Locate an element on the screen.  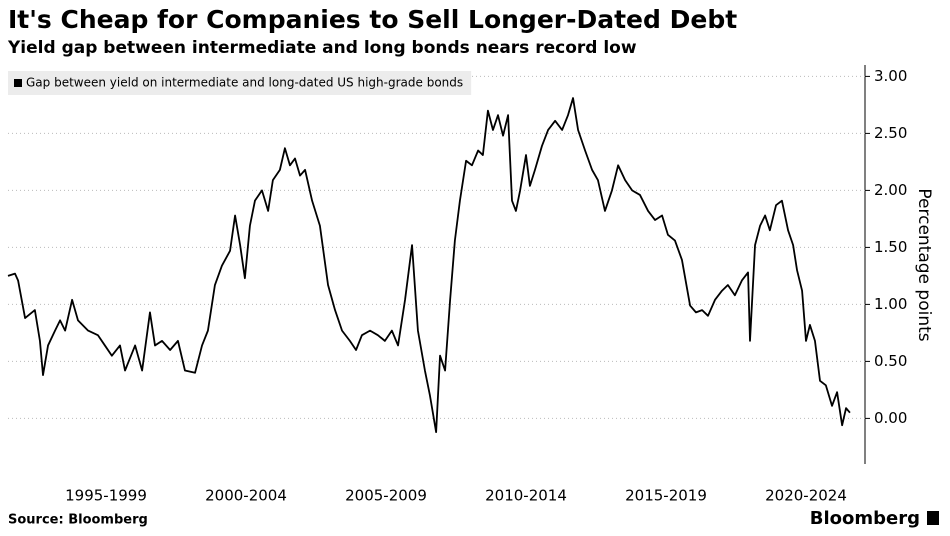
legend-background is located at coordinates (240, 83).